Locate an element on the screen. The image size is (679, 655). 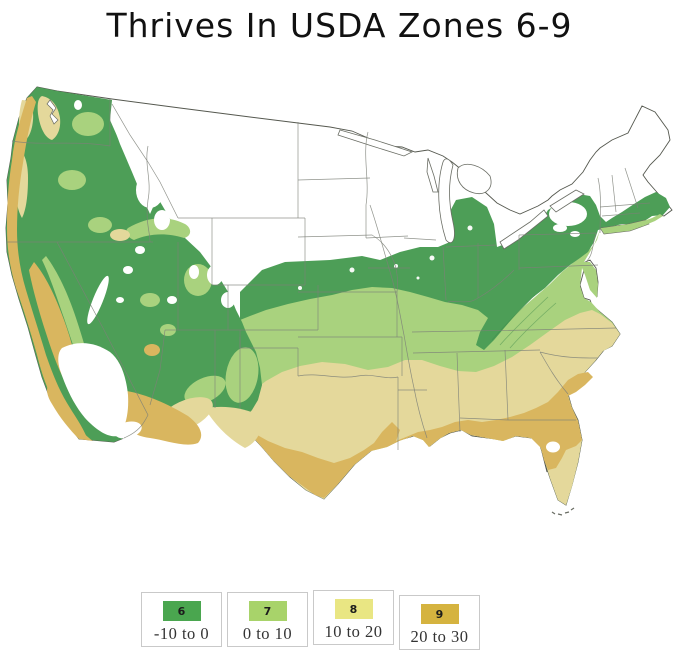
zone-7-swatch: 7 is located at coordinates (267, 611).